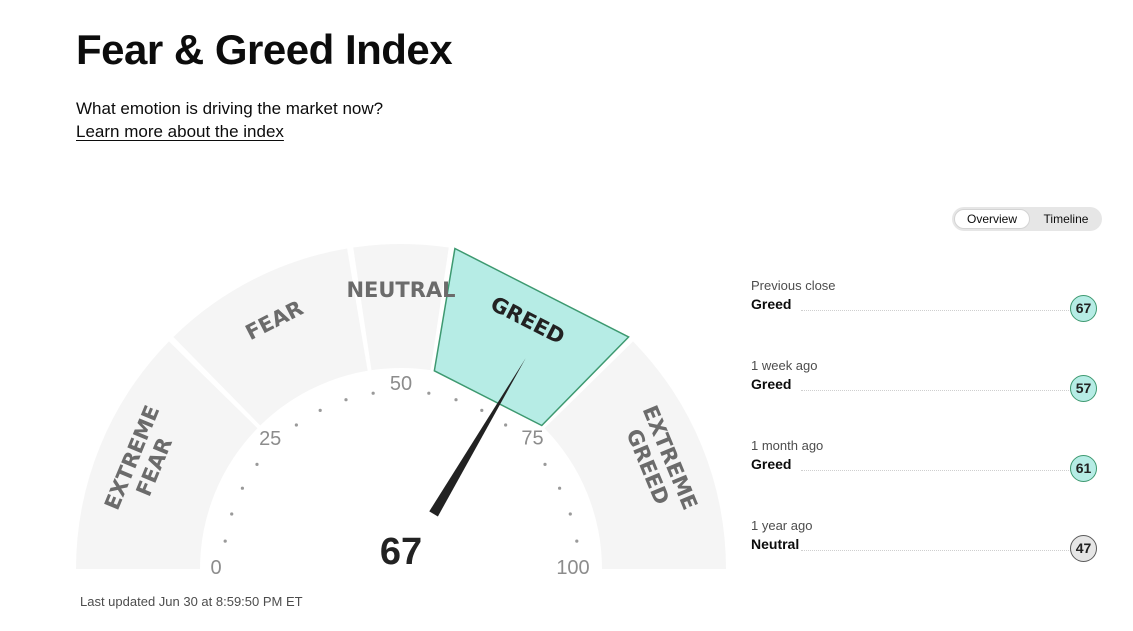  What do you see at coordinates (784, 365) in the screenshot?
I see `history-period: 1 week ago` at bounding box center [784, 365].